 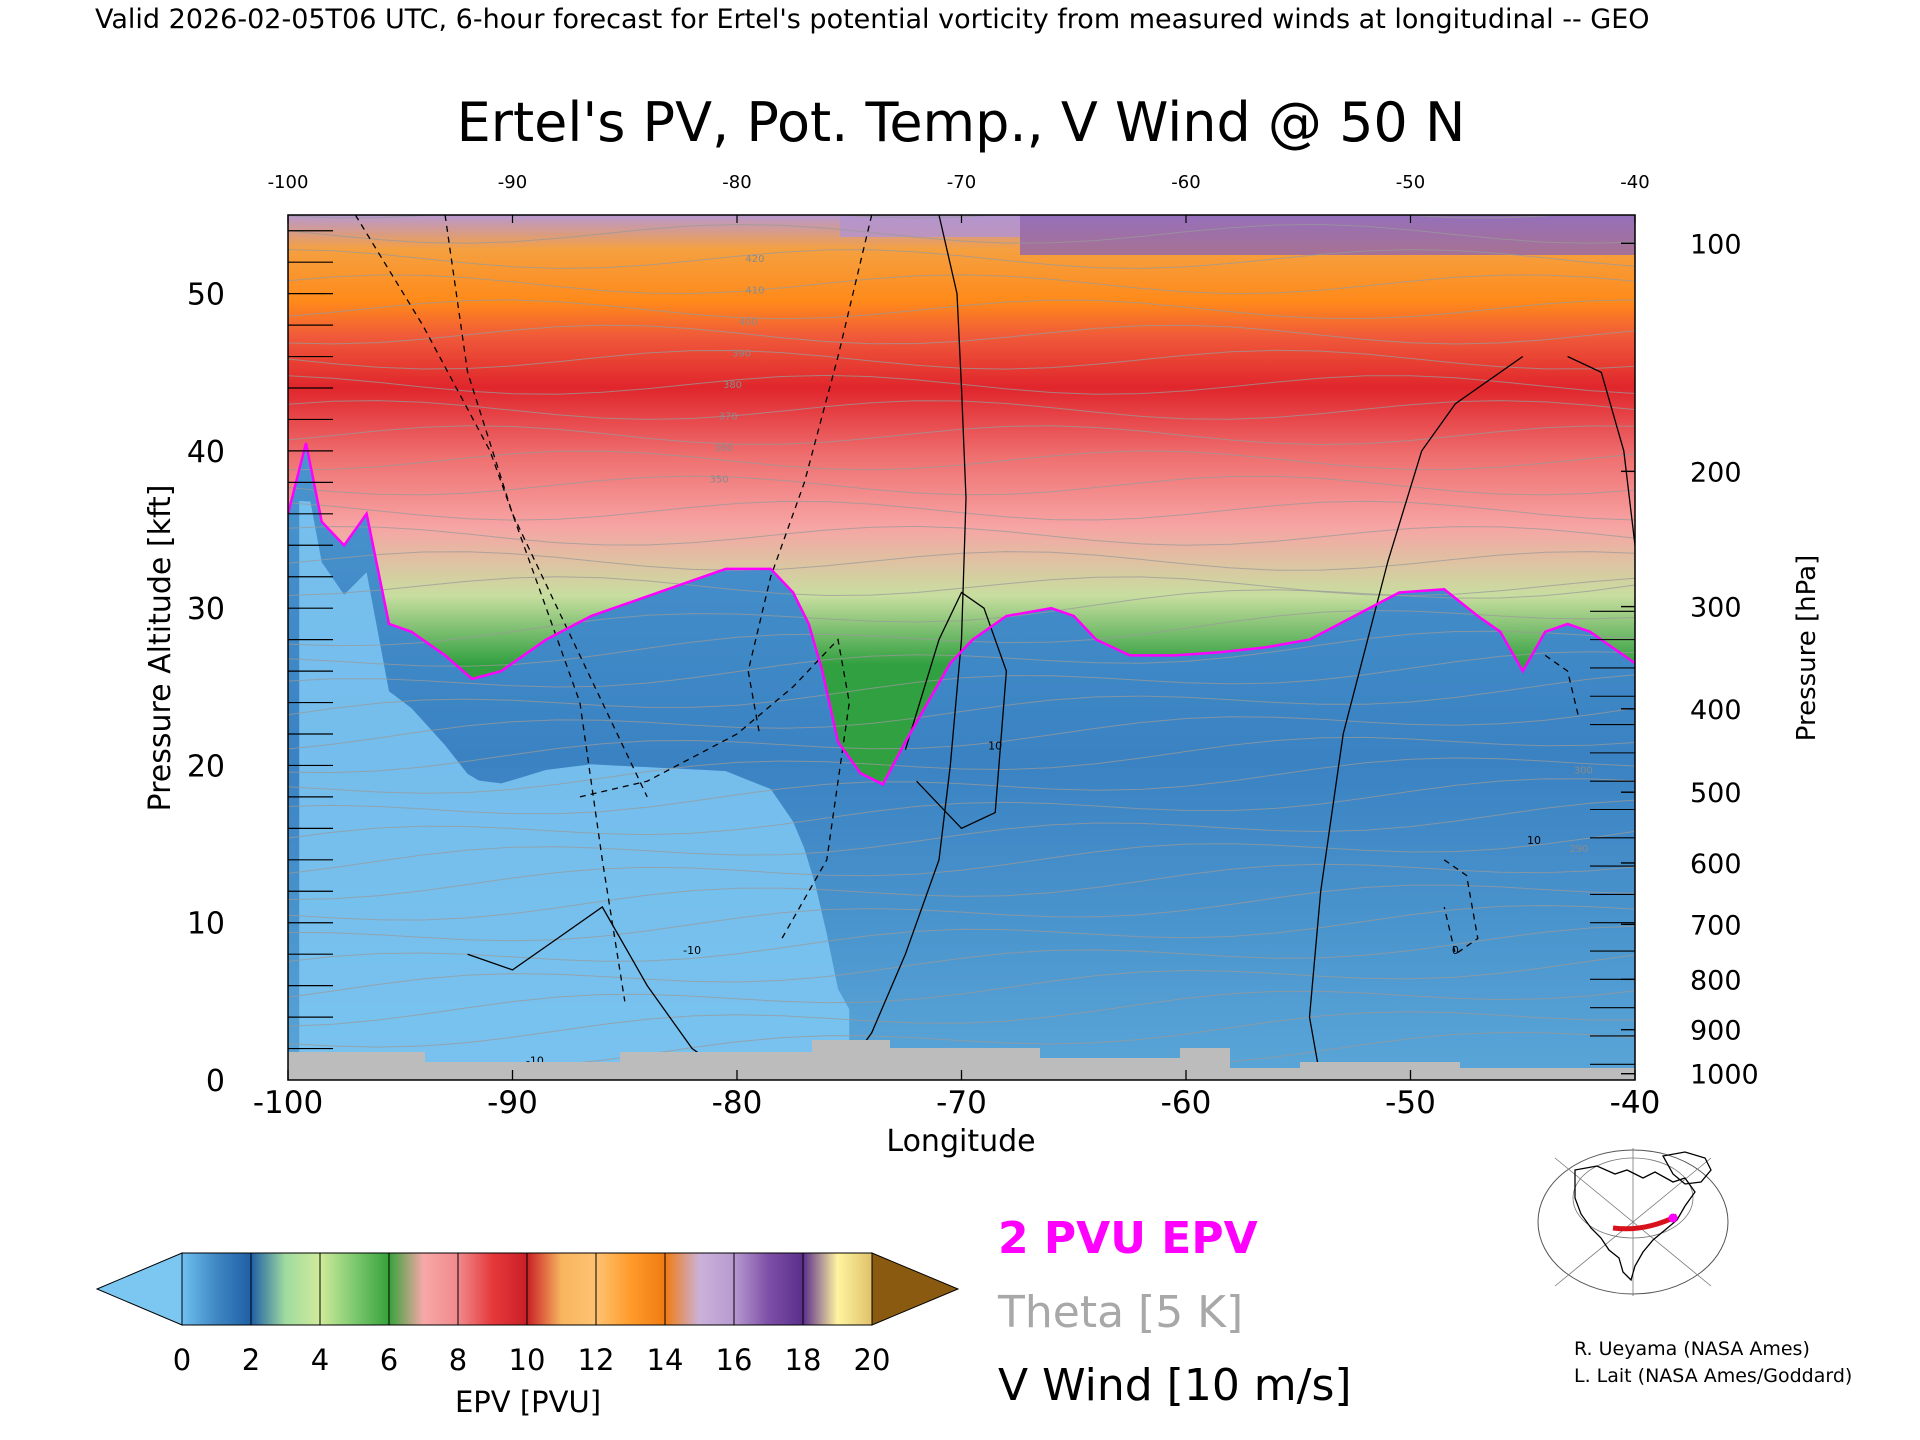 I want to click on north-america-outline, so click(x=1635, y=1223).